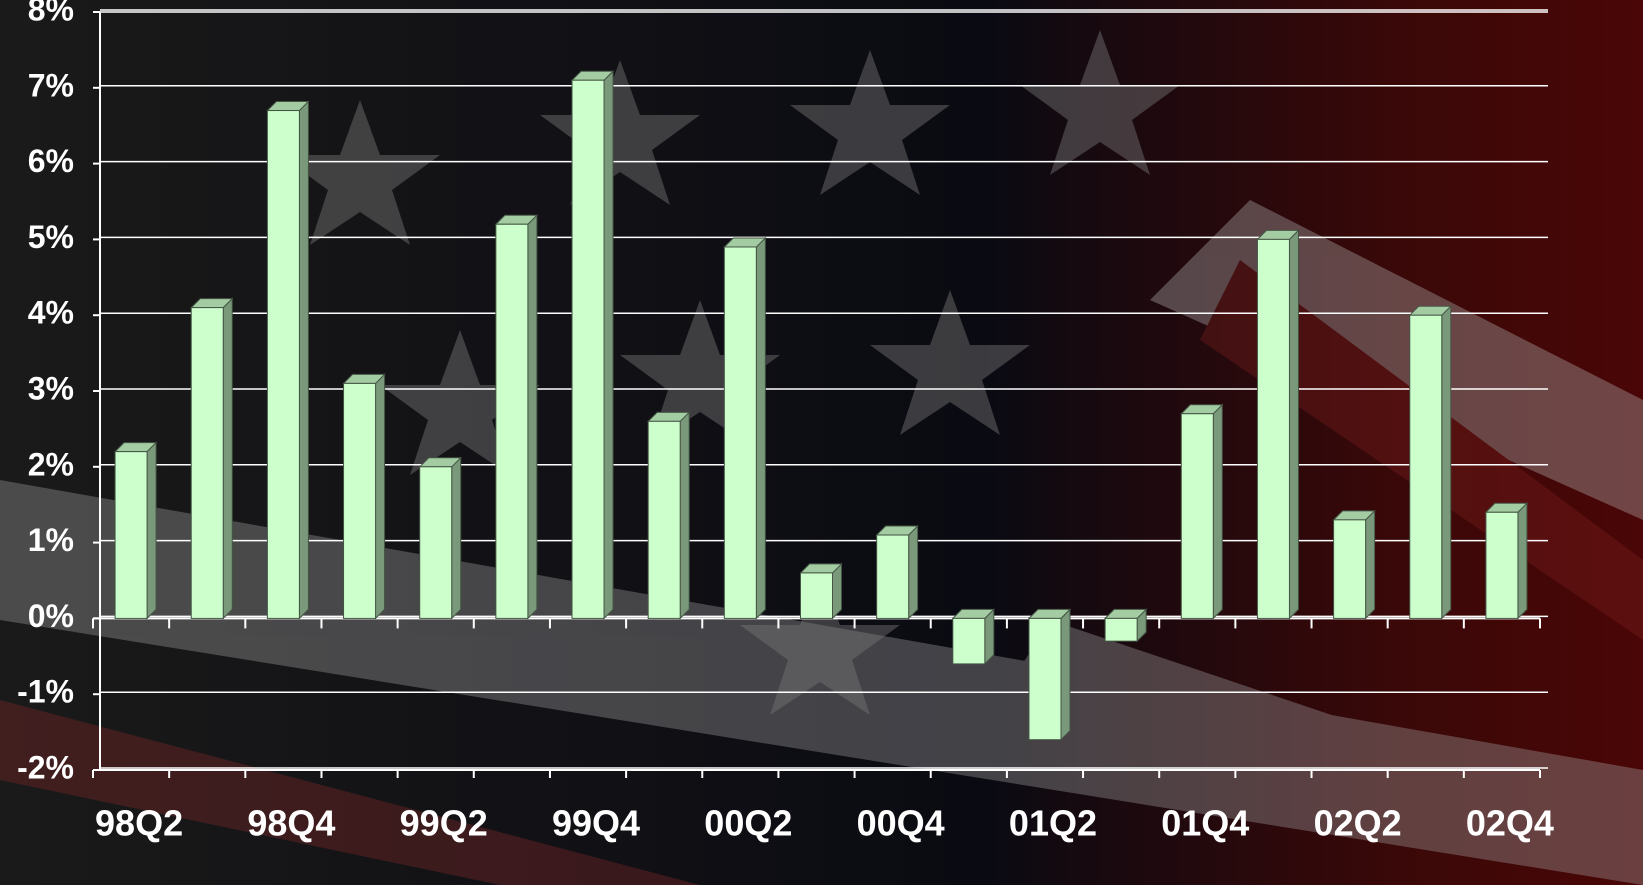 Image resolution: width=1643 pixels, height=885 pixels. What do you see at coordinates (51, 388) in the screenshot?
I see `y-tick-label: 3%` at bounding box center [51, 388].